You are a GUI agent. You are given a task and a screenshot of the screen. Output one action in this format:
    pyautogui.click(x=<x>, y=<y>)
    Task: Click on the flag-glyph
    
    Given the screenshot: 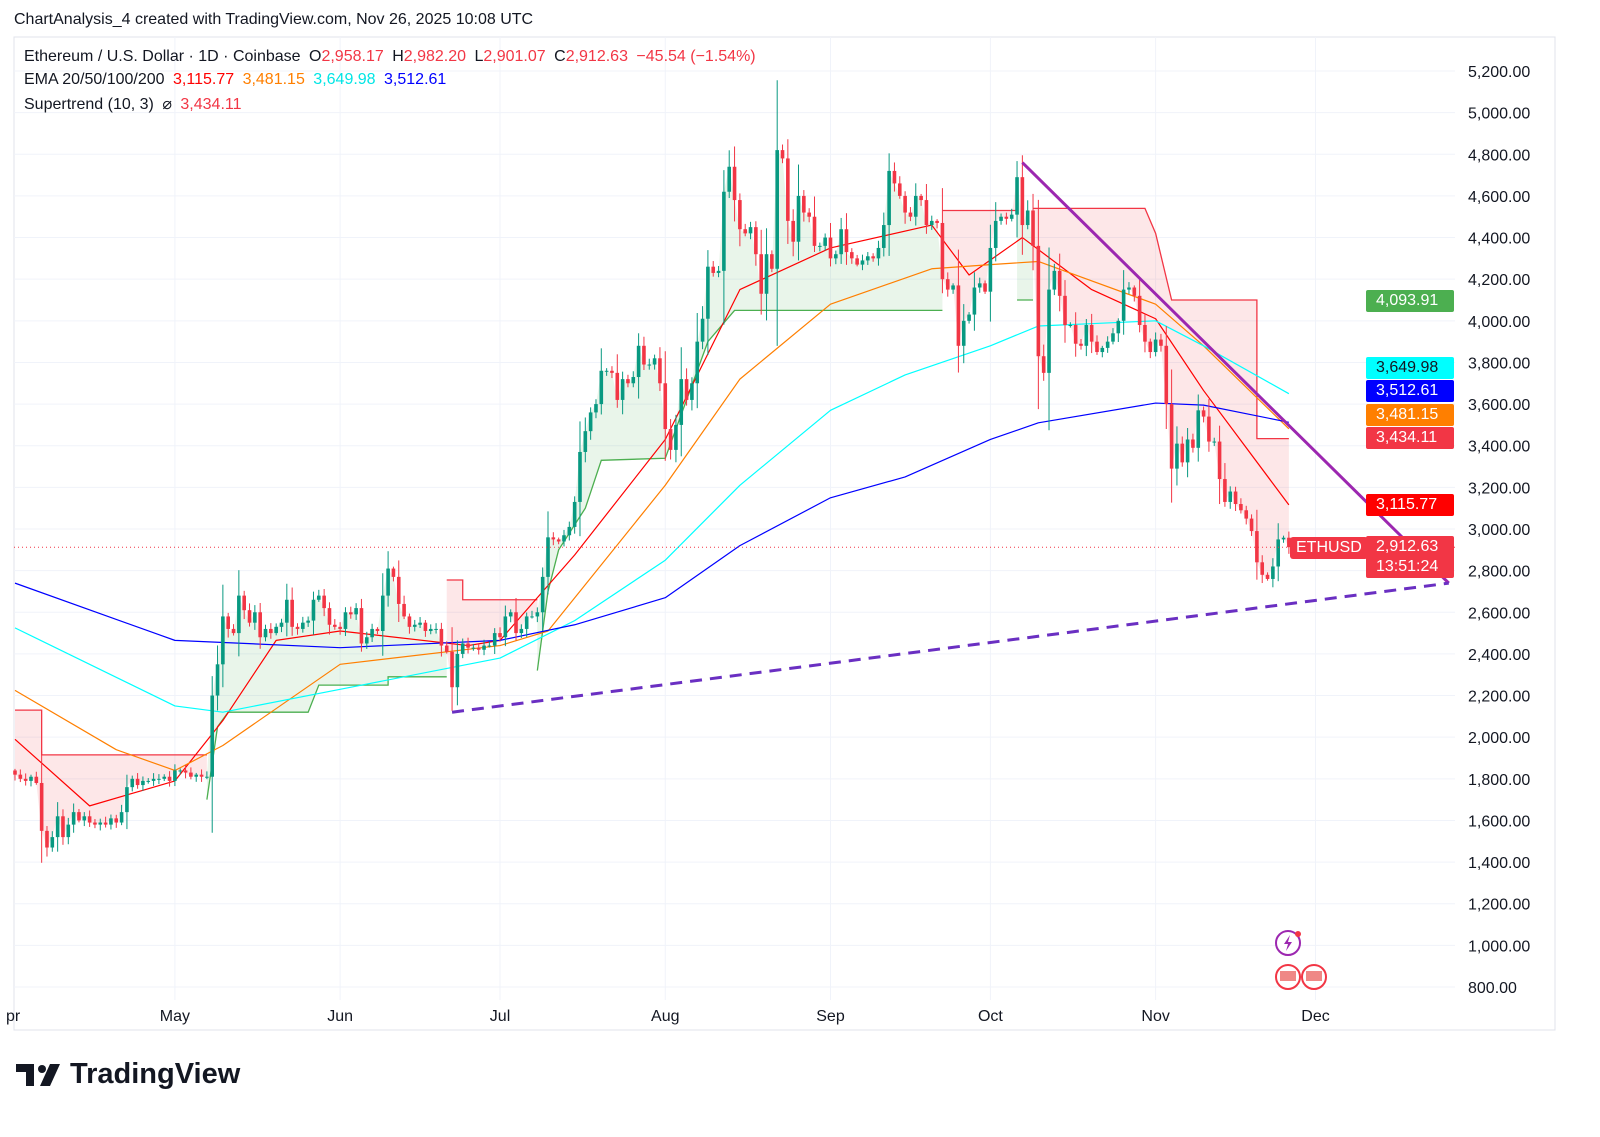 What is the action you would take?
    pyautogui.click(x=1314, y=976)
    